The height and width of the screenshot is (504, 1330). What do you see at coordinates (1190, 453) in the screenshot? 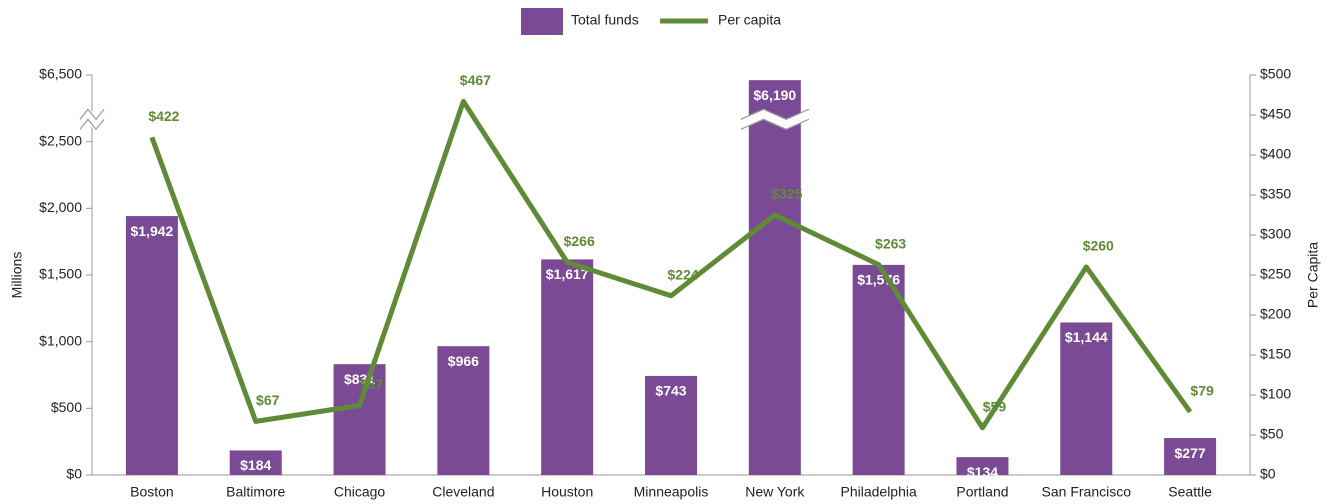
I see `bar-value-label: $277` at bounding box center [1190, 453].